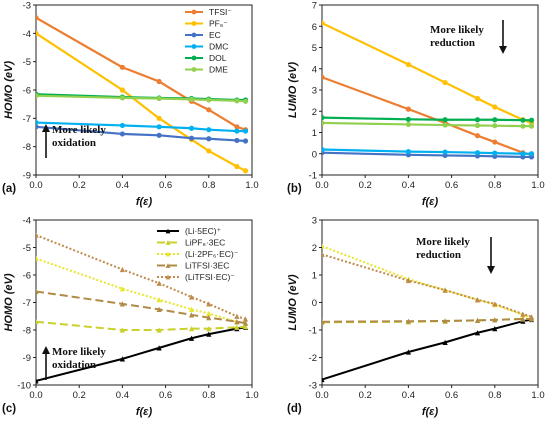 The width and height of the screenshot is (550, 424). What do you see at coordinates (408, 185) in the screenshot?
I see `x-tick-label: 0.4` at bounding box center [408, 185].